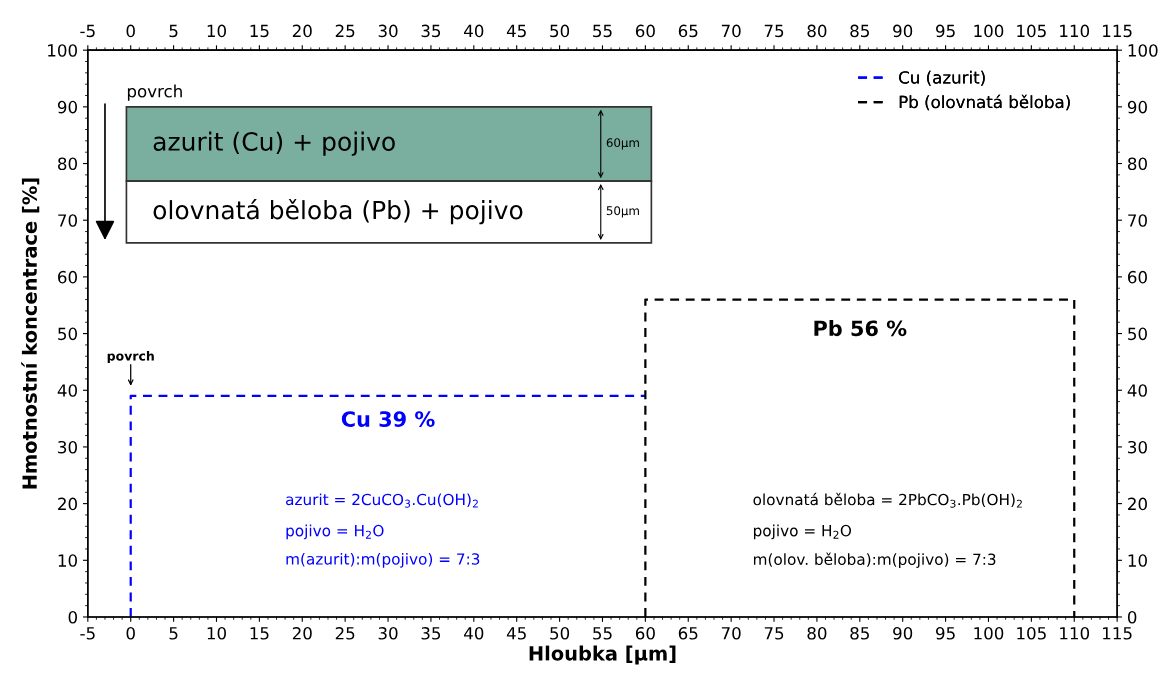  Describe the element at coordinates (72, 617) in the screenshot. I see `y-tick-label: 0` at that location.